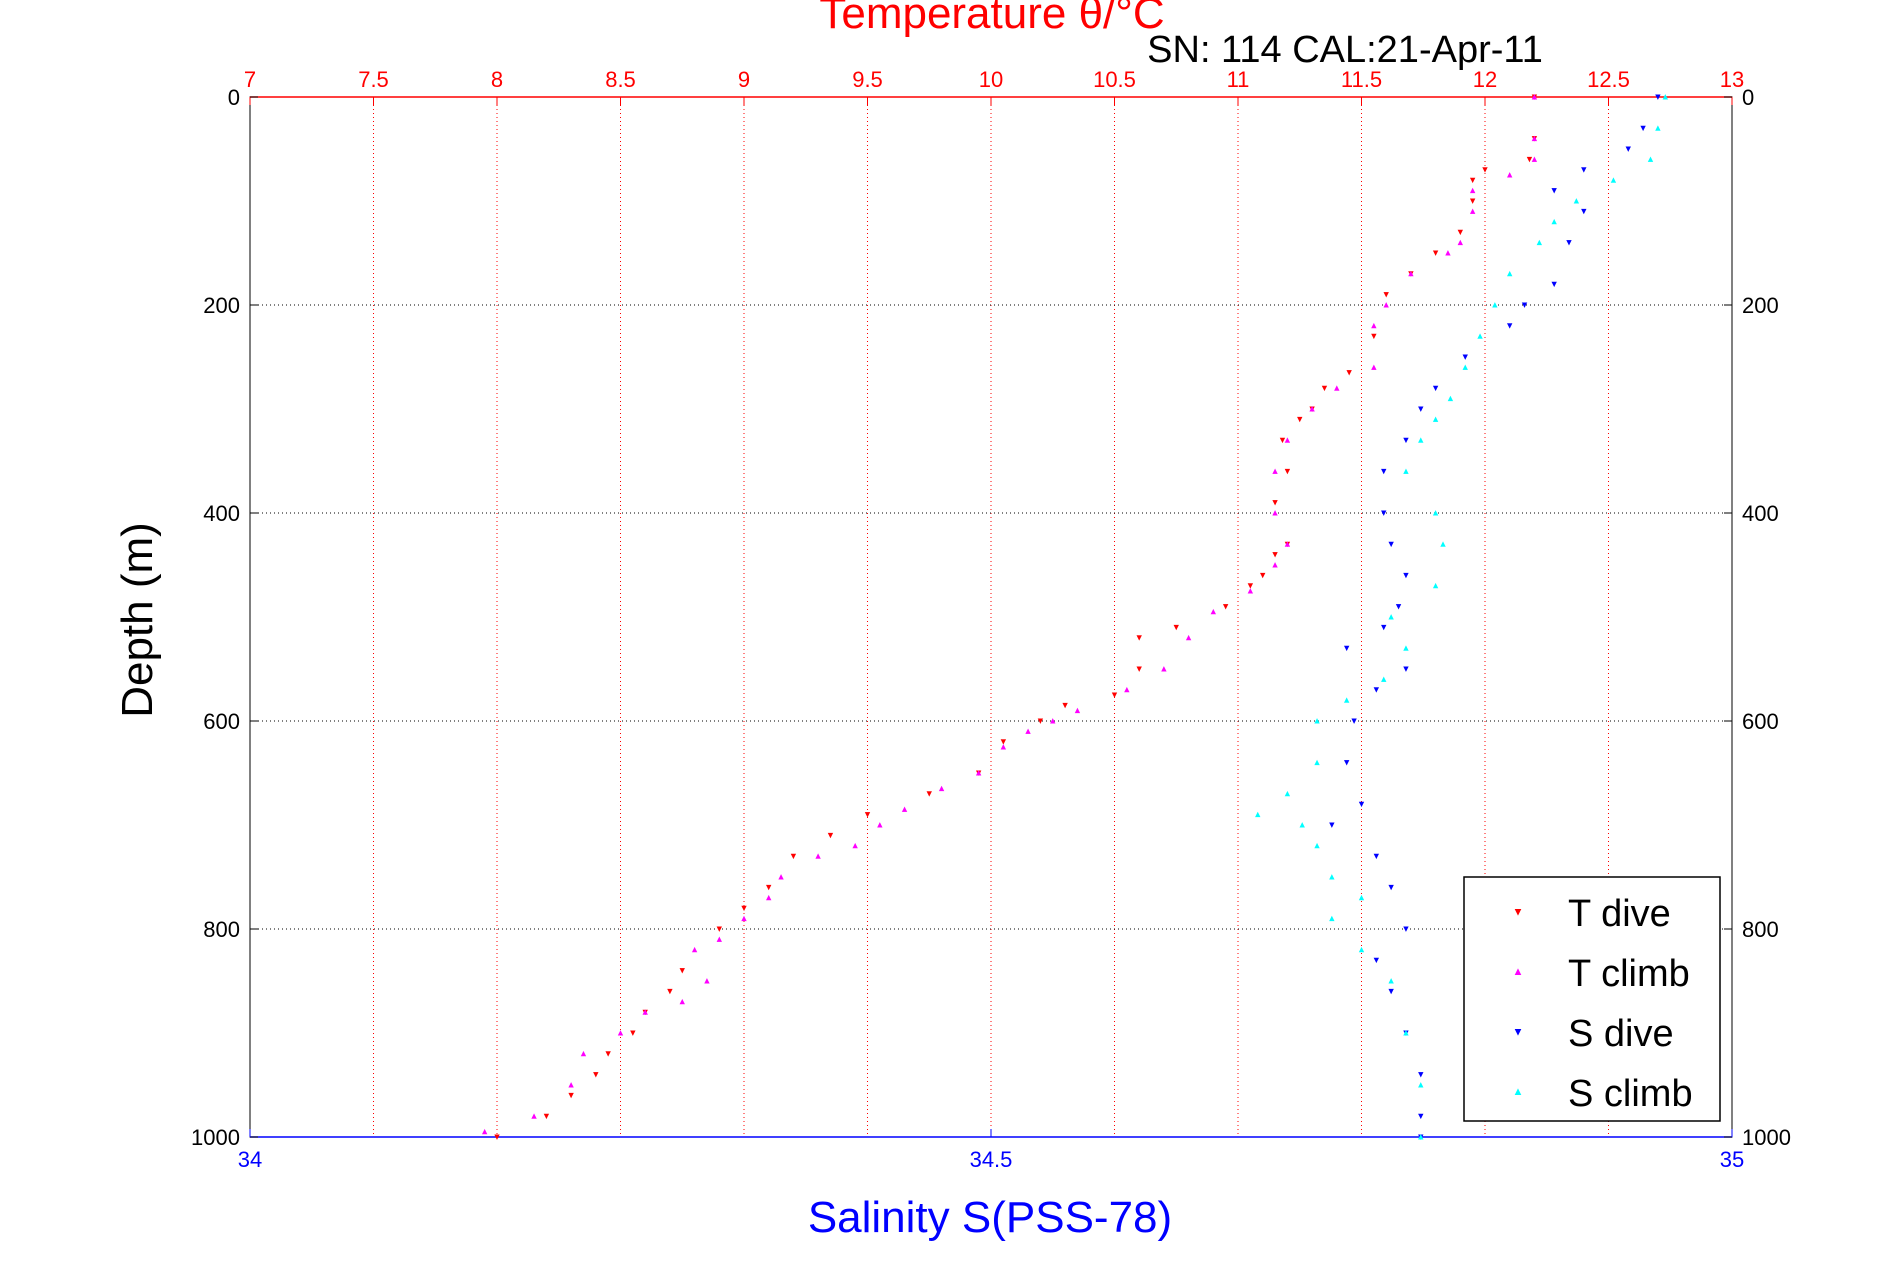 The image size is (1891, 1262). Describe the element at coordinates (221, 929) in the screenshot. I see `depth-tick-label-left: 800` at that location.